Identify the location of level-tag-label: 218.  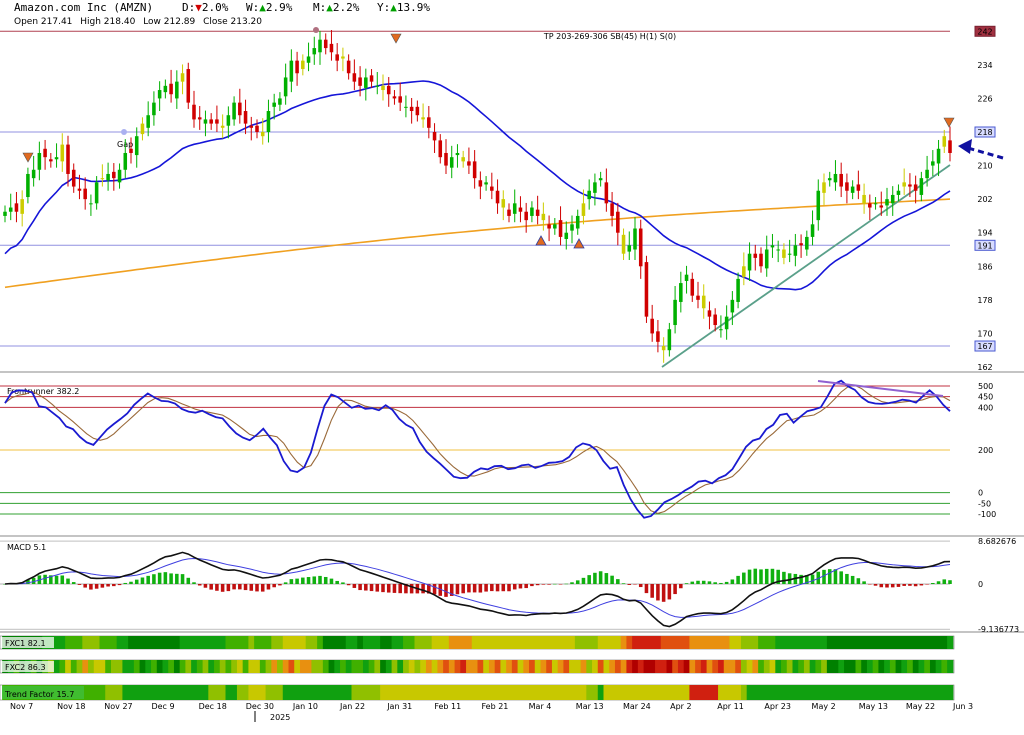
(984, 132).